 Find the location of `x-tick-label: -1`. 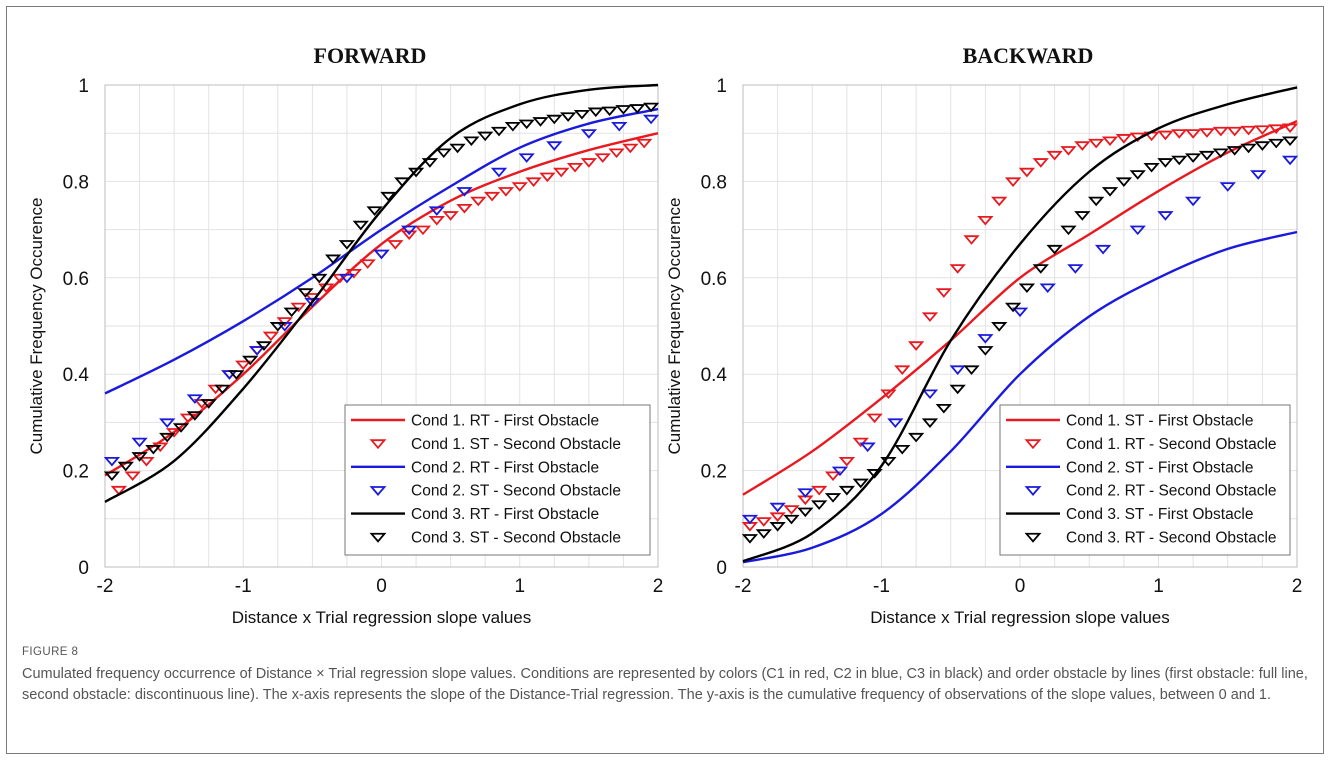

x-tick-label: -1 is located at coordinates (881, 586).